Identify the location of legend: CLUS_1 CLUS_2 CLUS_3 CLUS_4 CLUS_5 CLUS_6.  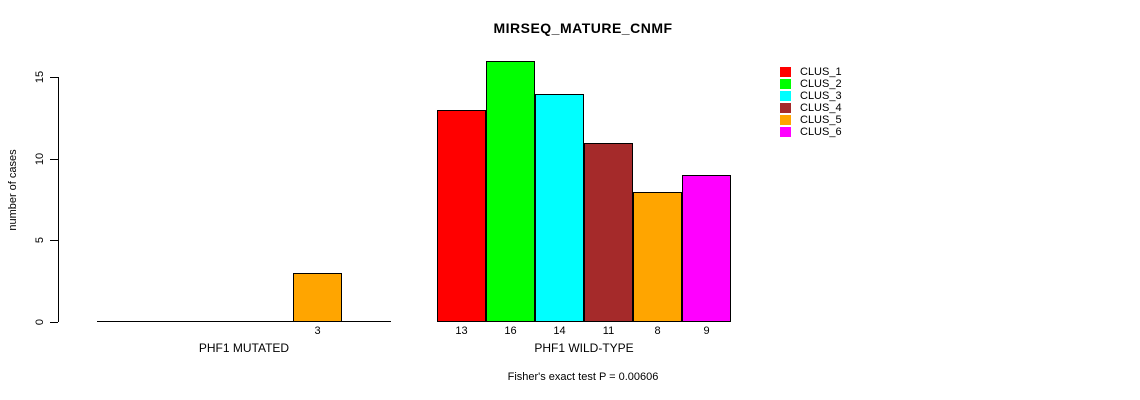
(811, 102).